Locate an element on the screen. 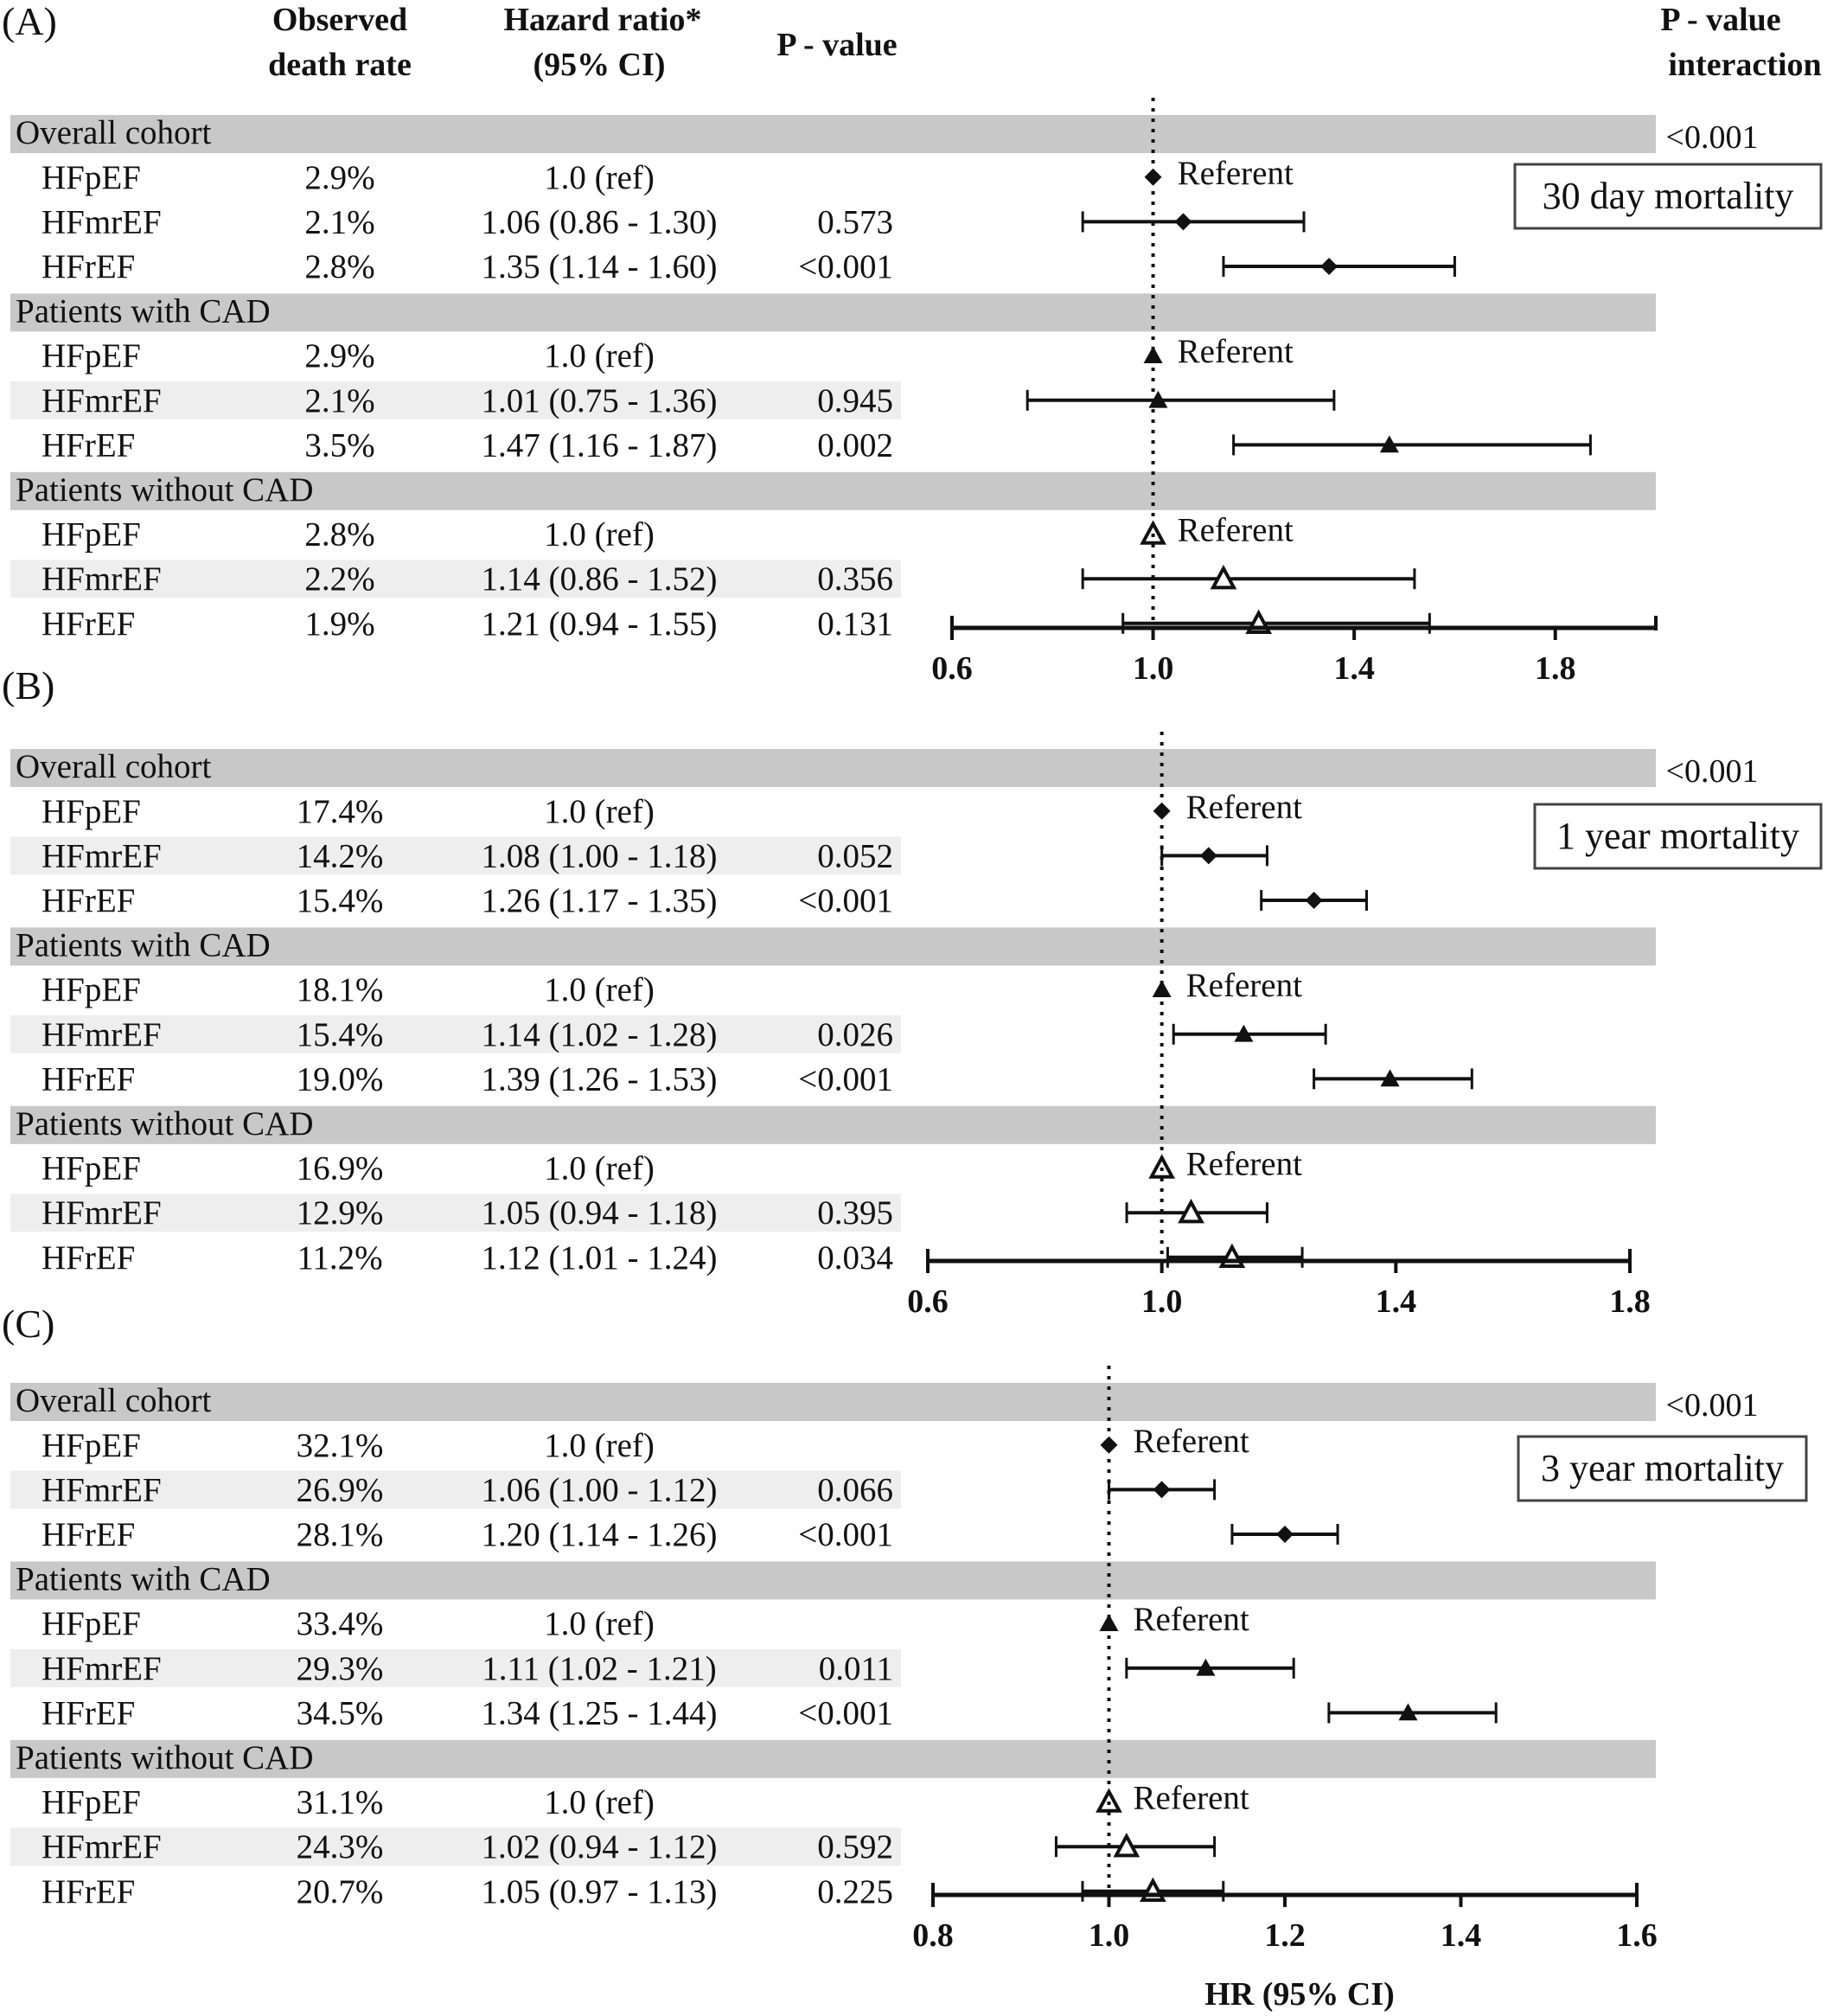 This screenshot has height=2016, width=1840. death-rate: 2.8% is located at coordinates (339, 266).